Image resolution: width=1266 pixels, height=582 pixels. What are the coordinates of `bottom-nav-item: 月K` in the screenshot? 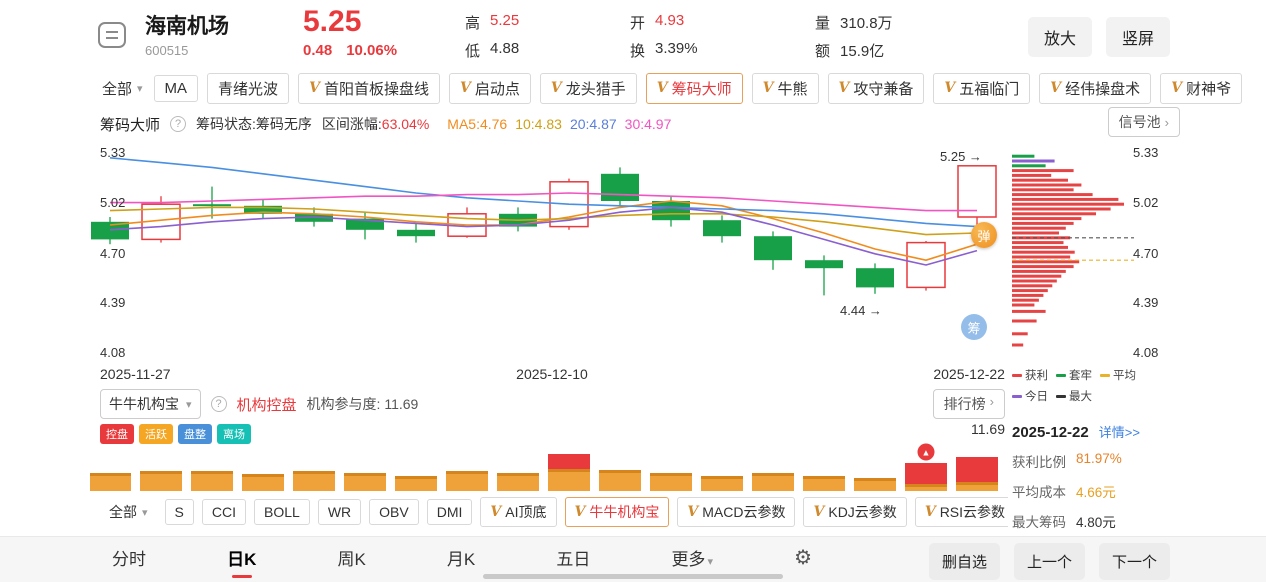 It's located at (461, 557).